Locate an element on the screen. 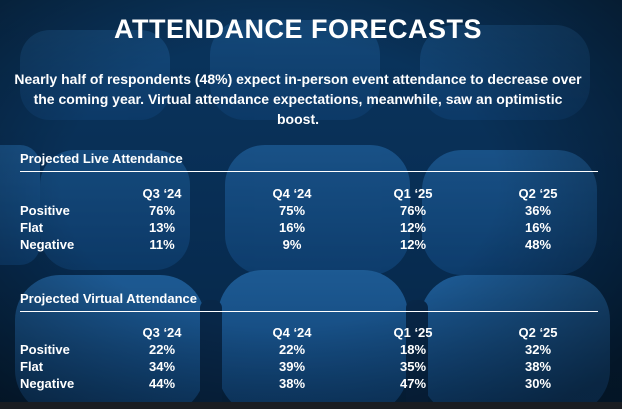  live-cell: 48% is located at coordinates (538, 244).